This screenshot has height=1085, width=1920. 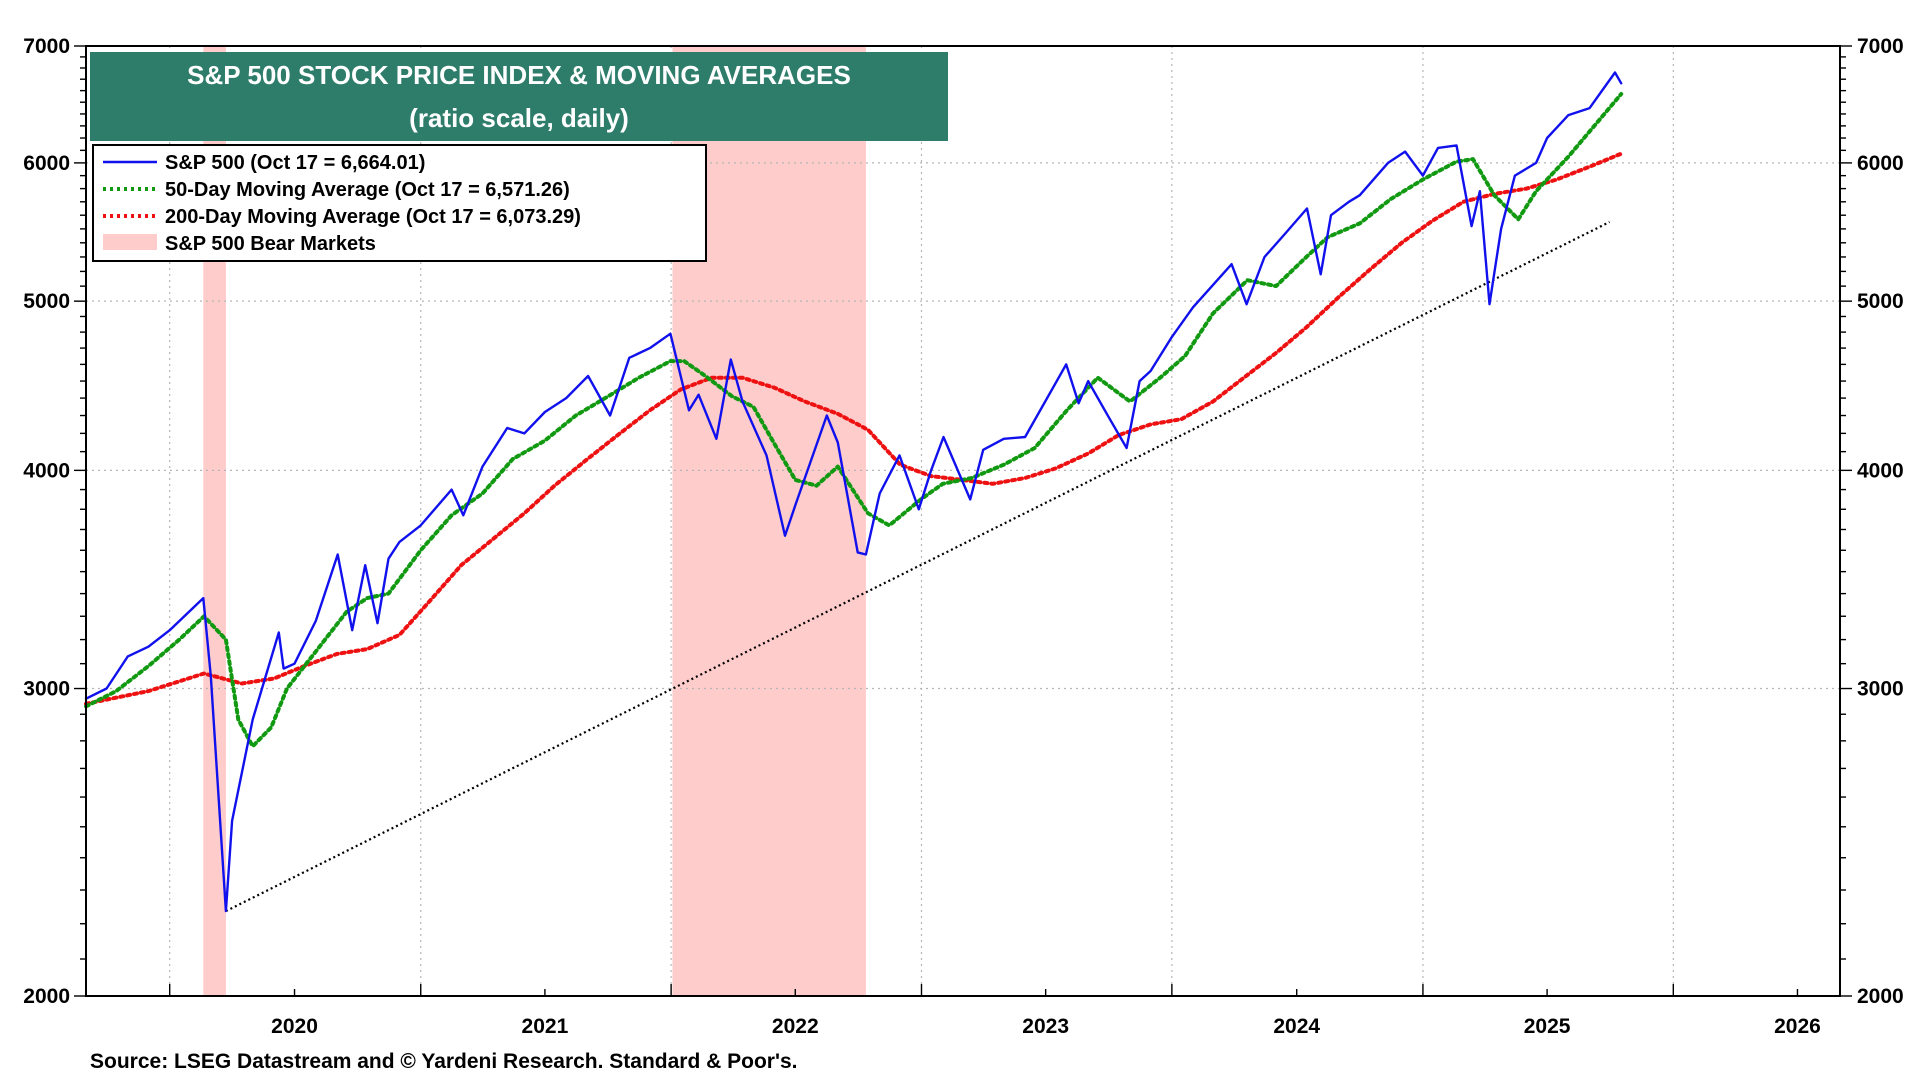 What do you see at coordinates (1045, 1026) in the screenshot?
I see `x-label-2023: 2023` at bounding box center [1045, 1026].